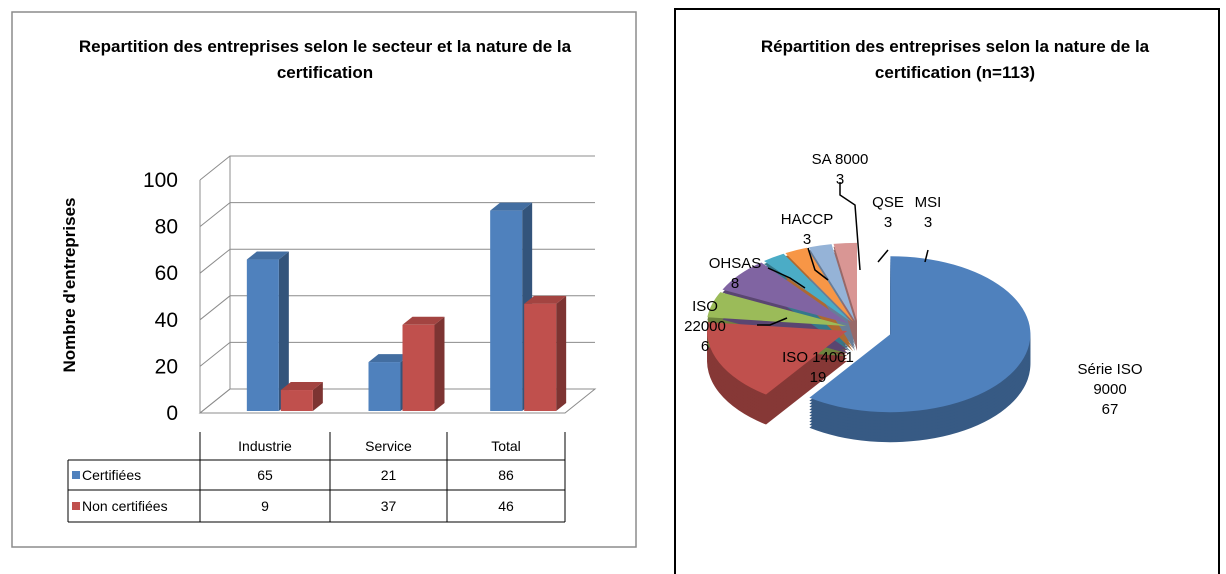 The width and height of the screenshot is (1226, 574). What do you see at coordinates (112, 475) in the screenshot?
I see `legend-label: Certifiées` at bounding box center [112, 475].